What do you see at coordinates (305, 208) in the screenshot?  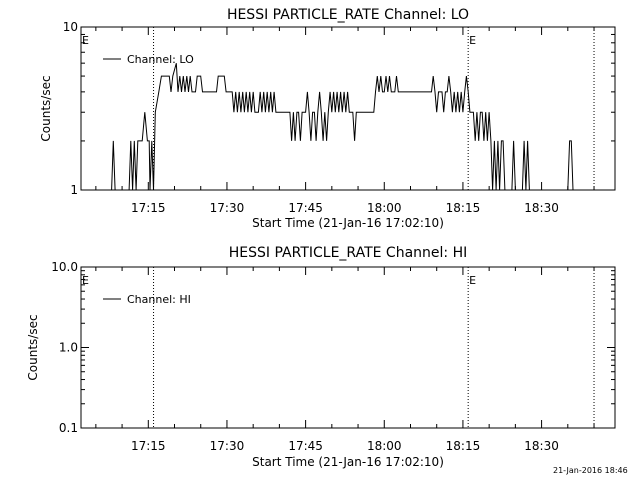 I see `x-tick-label-0-2: 17:45` at bounding box center [305, 208].